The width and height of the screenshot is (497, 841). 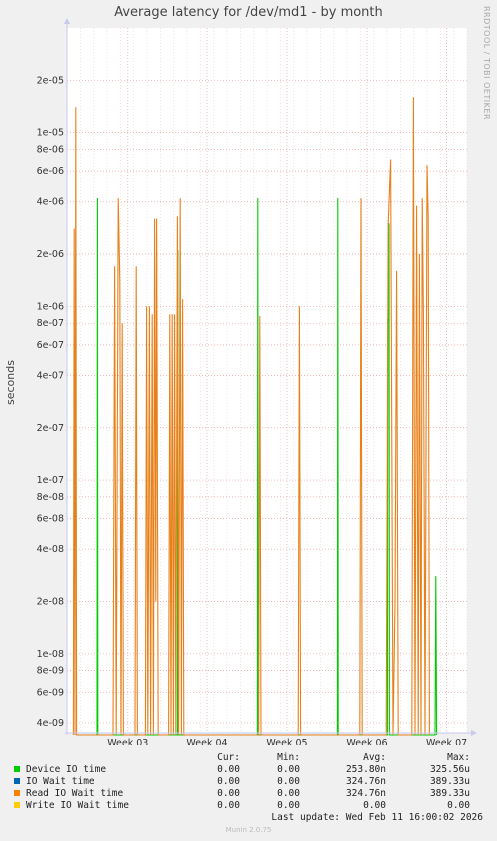 What do you see at coordinates (50, 254) in the screenshot?
I see `y-tick-label: 2e-06` at bounding box center [50, 254].